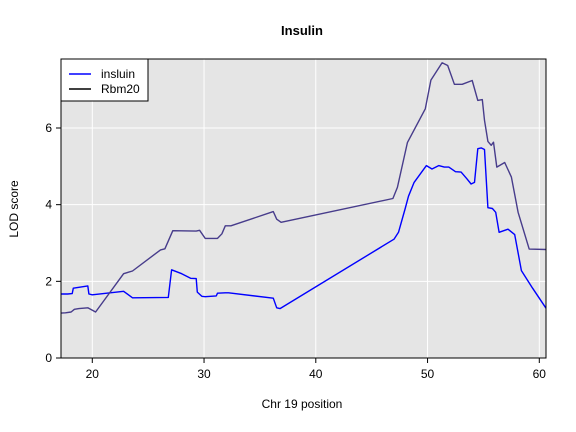 This screenshot has width=576, height=432. I want to click on legend-box, so click(104, 80).